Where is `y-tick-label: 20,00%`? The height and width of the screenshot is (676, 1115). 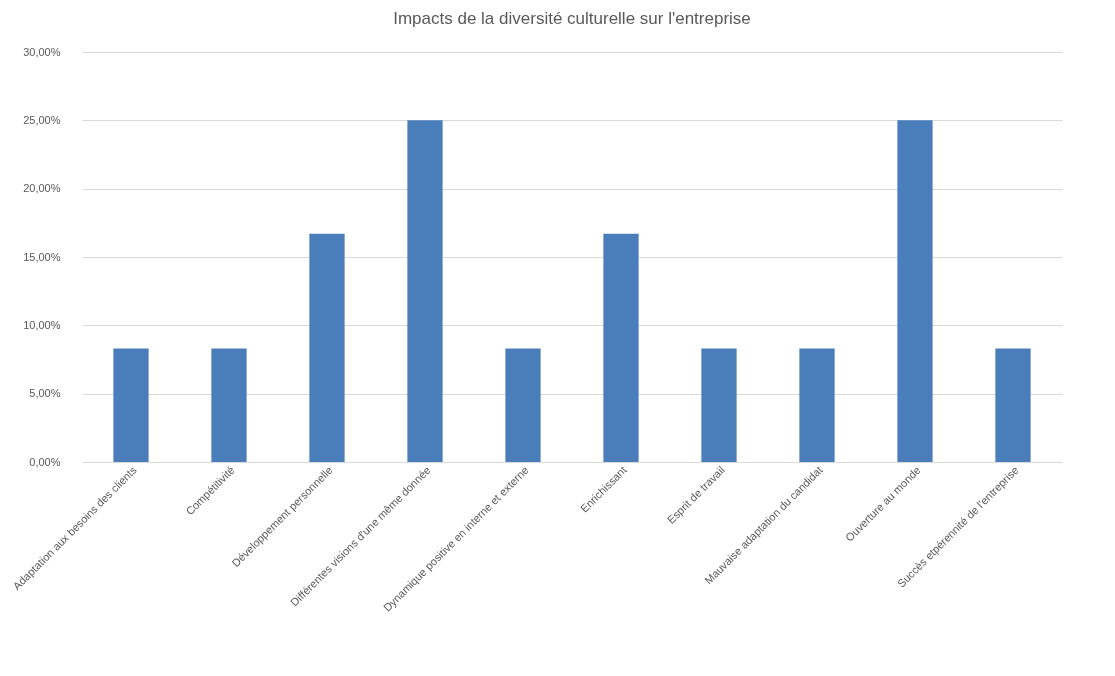
y-tick-label: 20,00% is located at coordinates (42, 188).